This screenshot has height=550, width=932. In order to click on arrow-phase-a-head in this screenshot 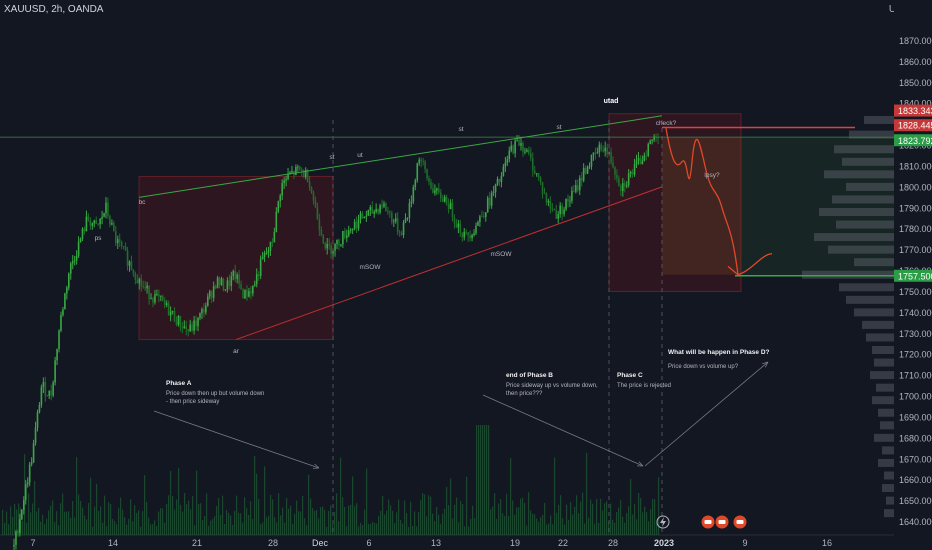, I will do `click(316, 466)`.